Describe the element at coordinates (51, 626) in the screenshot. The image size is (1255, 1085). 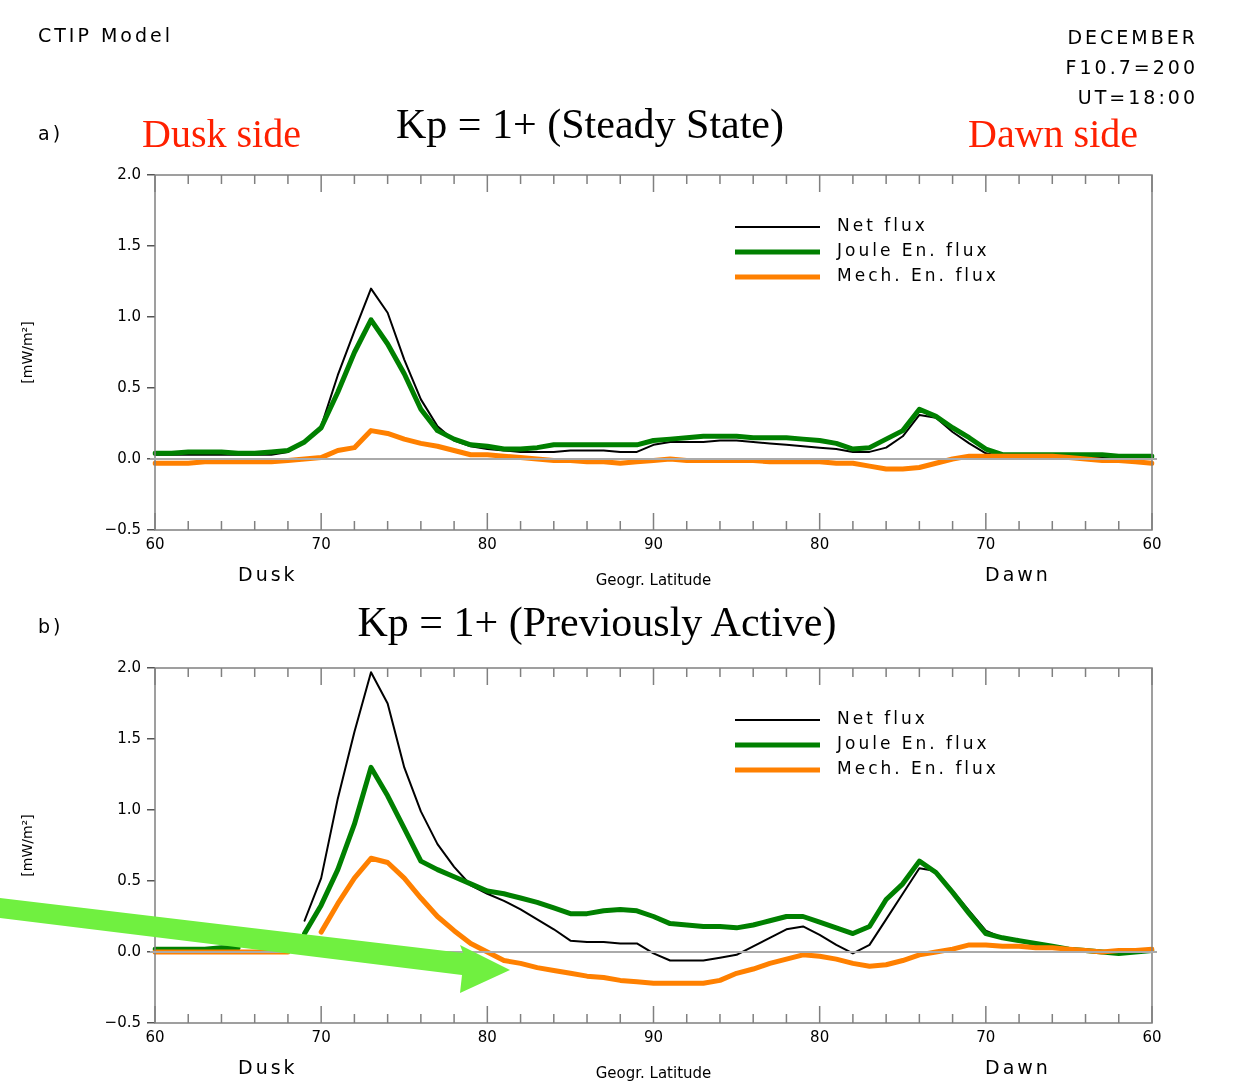
I see `text: b)` at that location.